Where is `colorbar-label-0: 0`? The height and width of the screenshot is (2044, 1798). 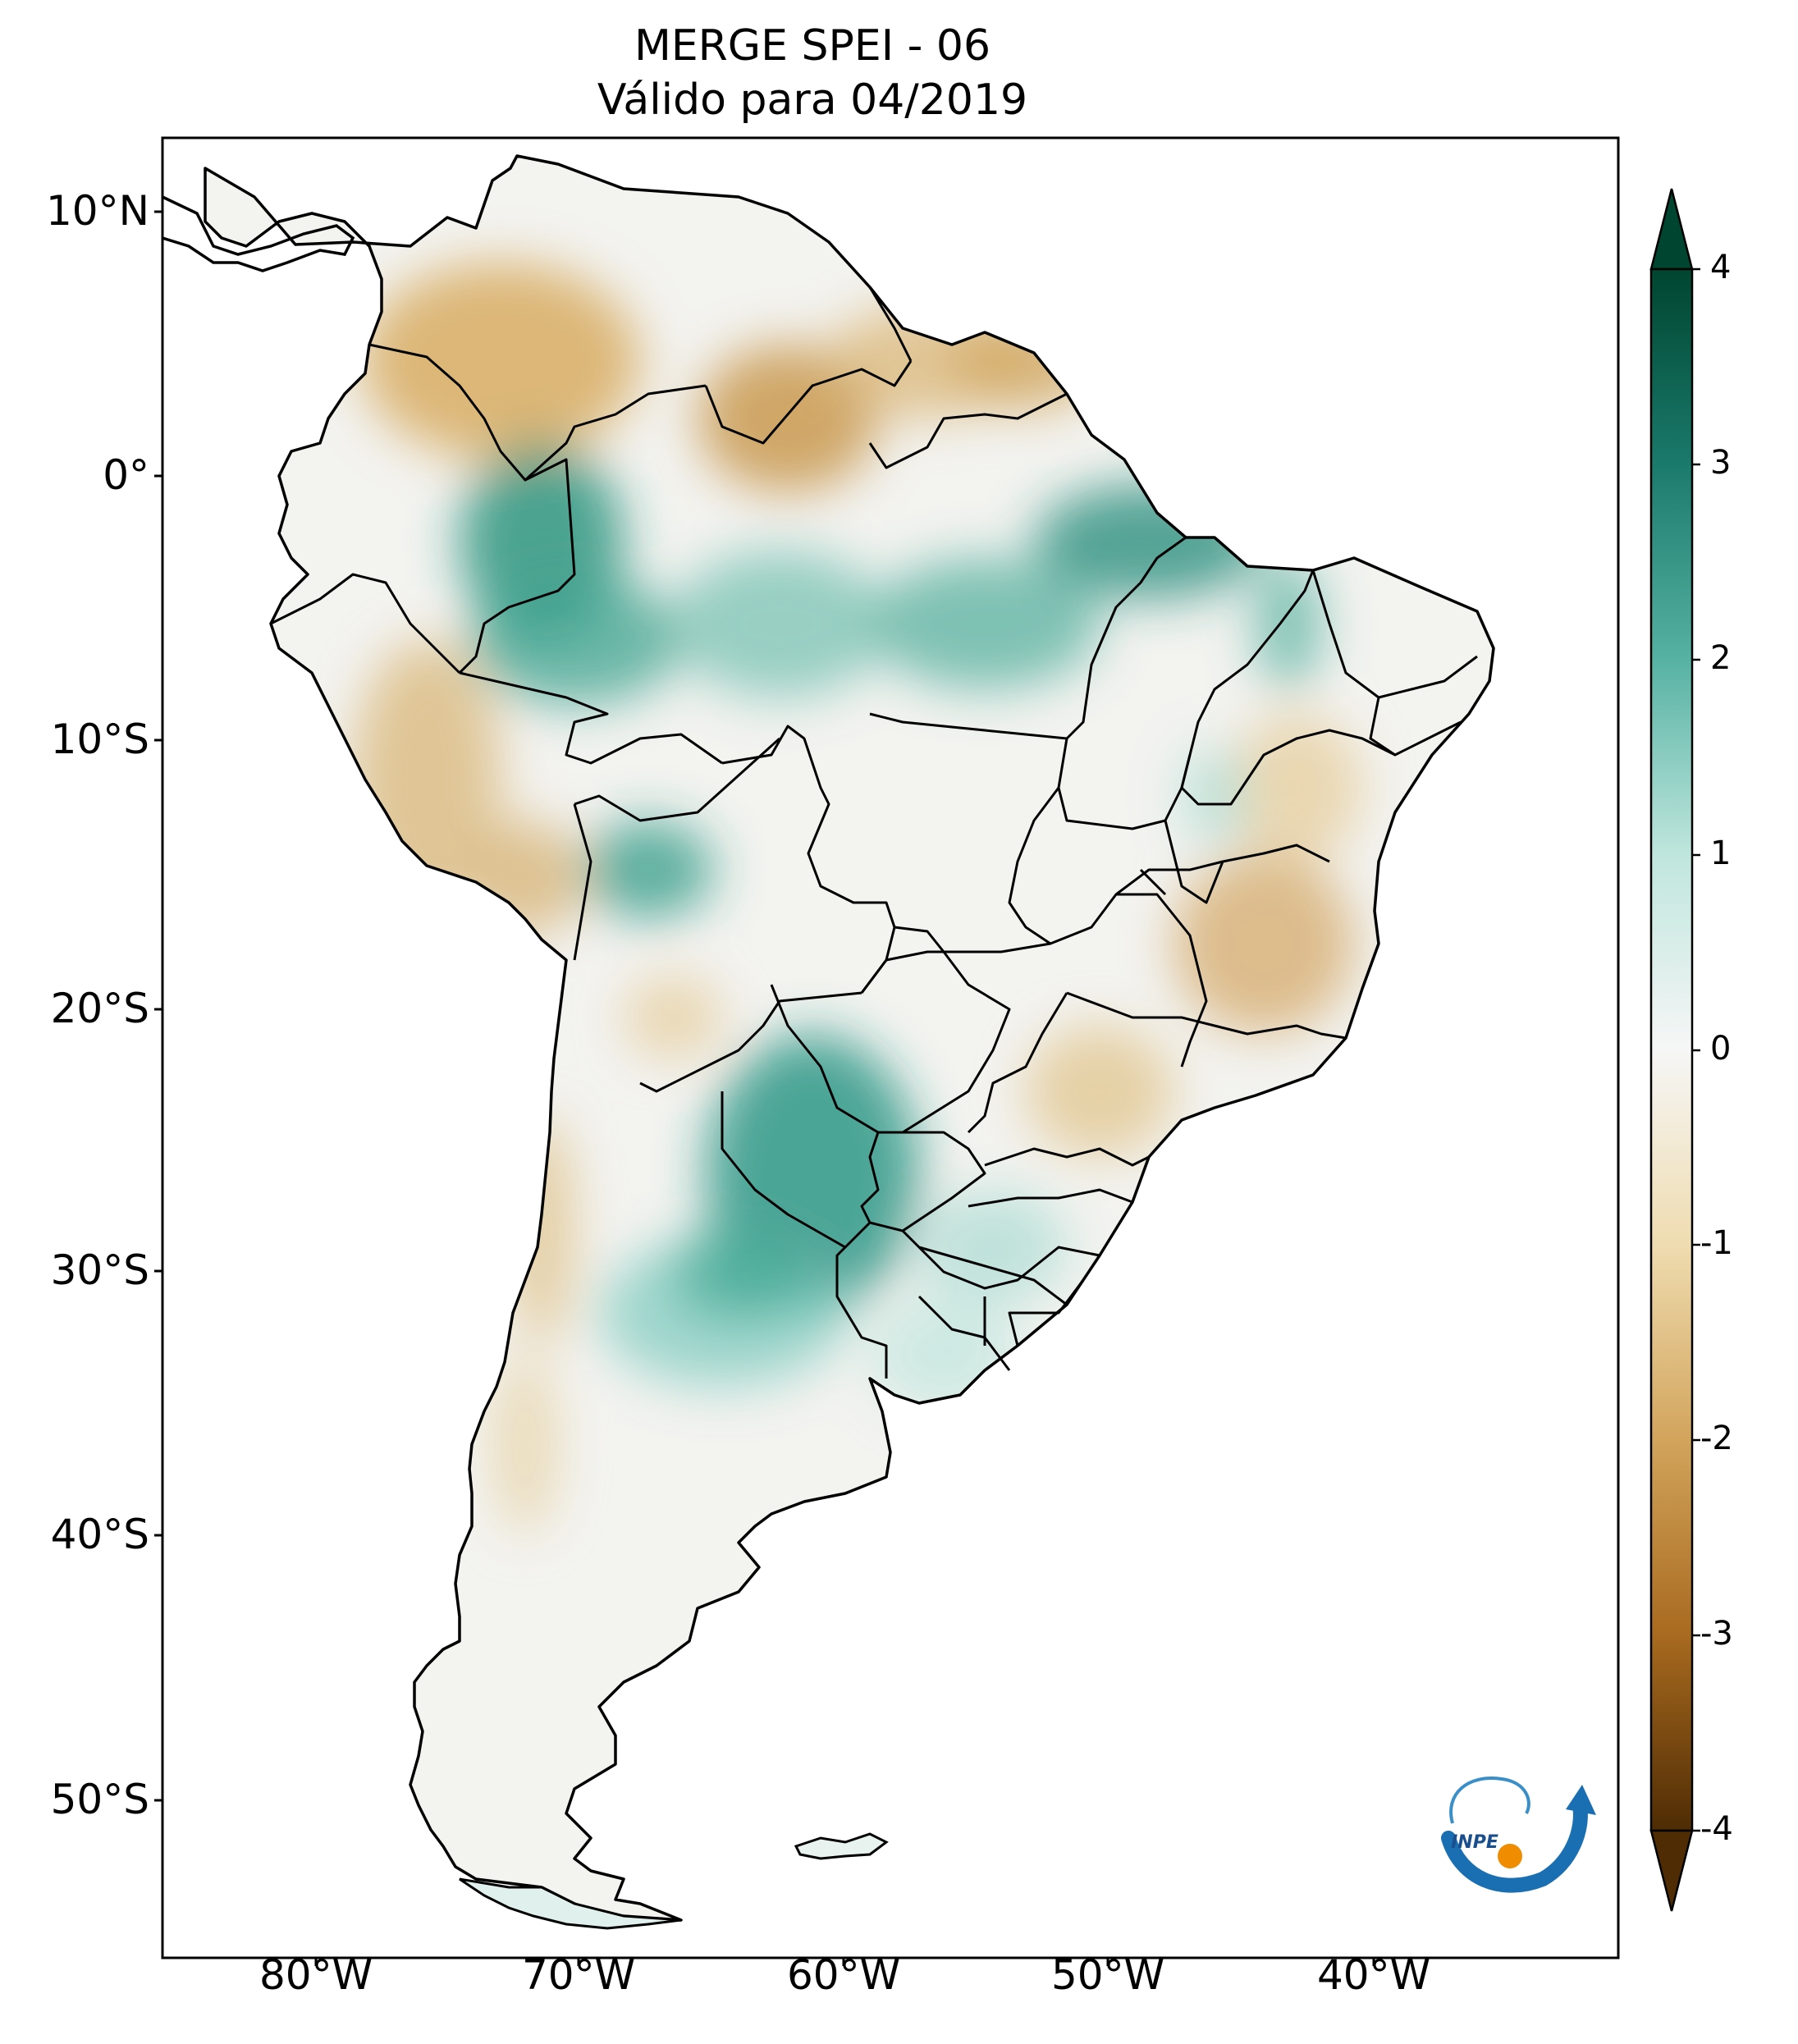 colorbar-label-0: 0 is located at coordinates (1721, 1049).